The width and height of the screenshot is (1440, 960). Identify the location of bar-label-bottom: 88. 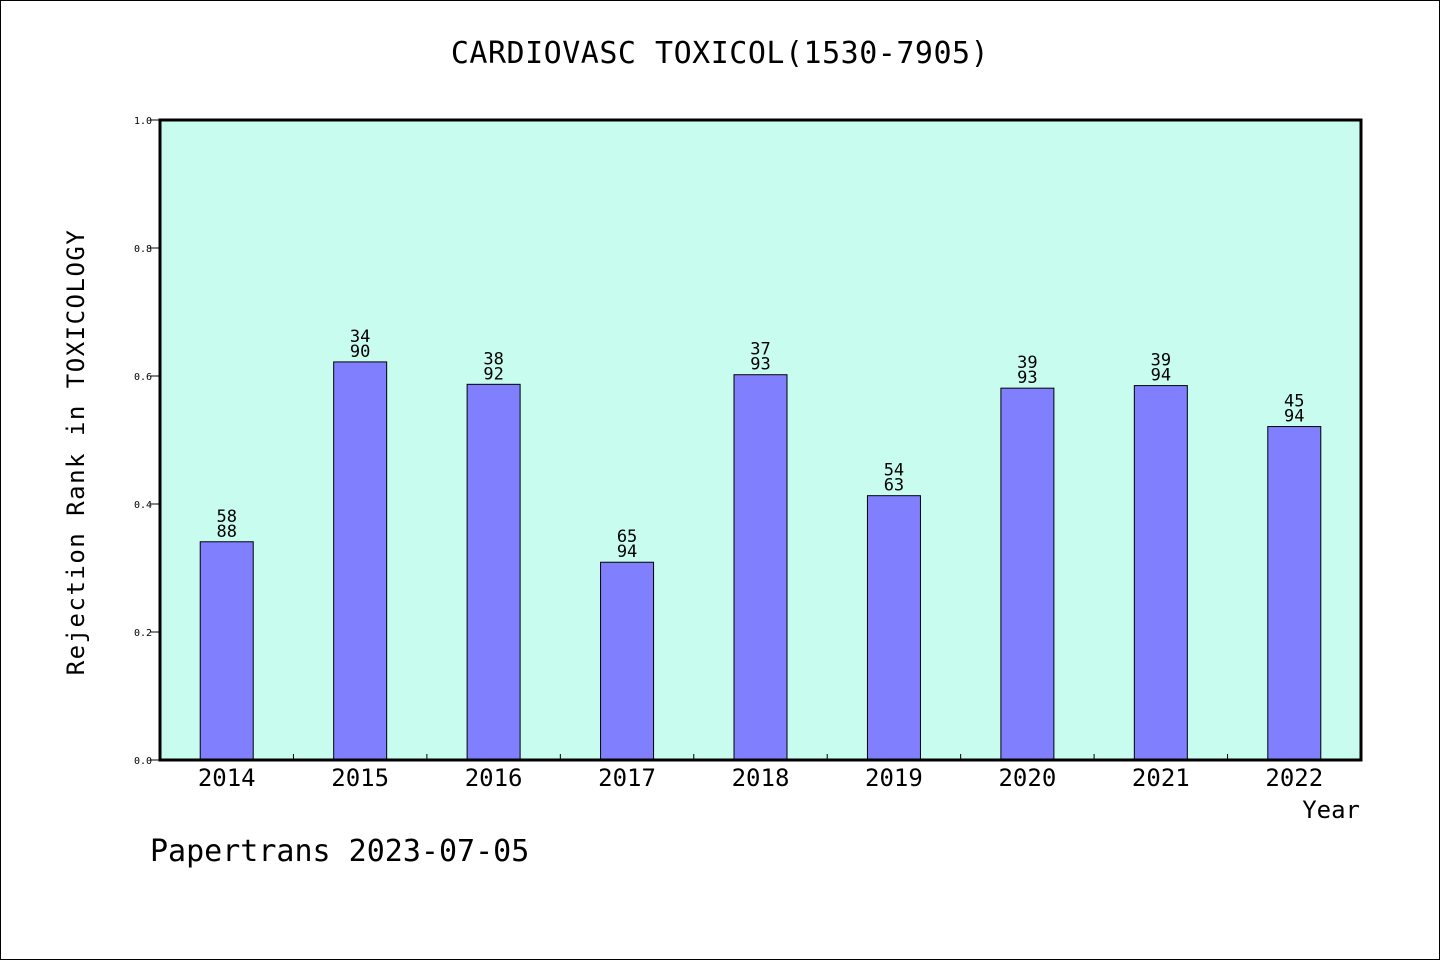
(226, 532).